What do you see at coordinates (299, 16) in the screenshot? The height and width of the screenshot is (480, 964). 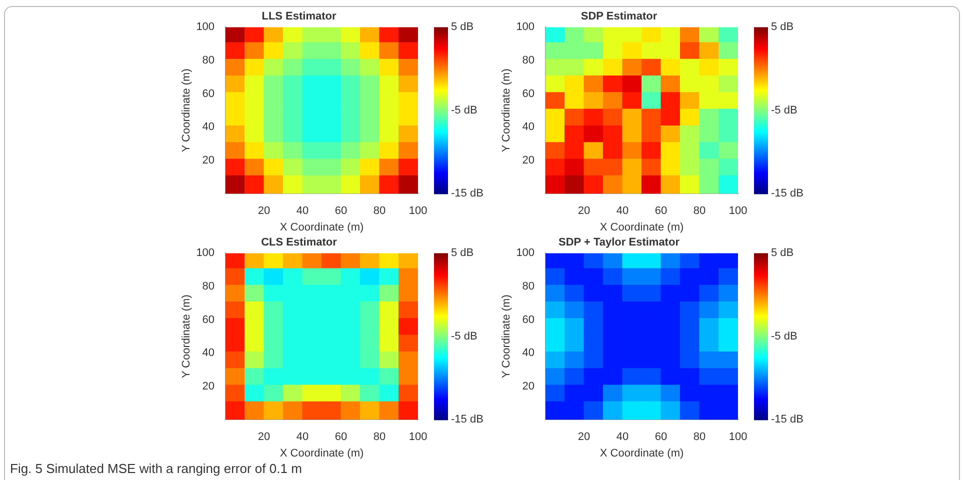 I see `chart-title: LLS Estimator` at bounding box center [299, 16].